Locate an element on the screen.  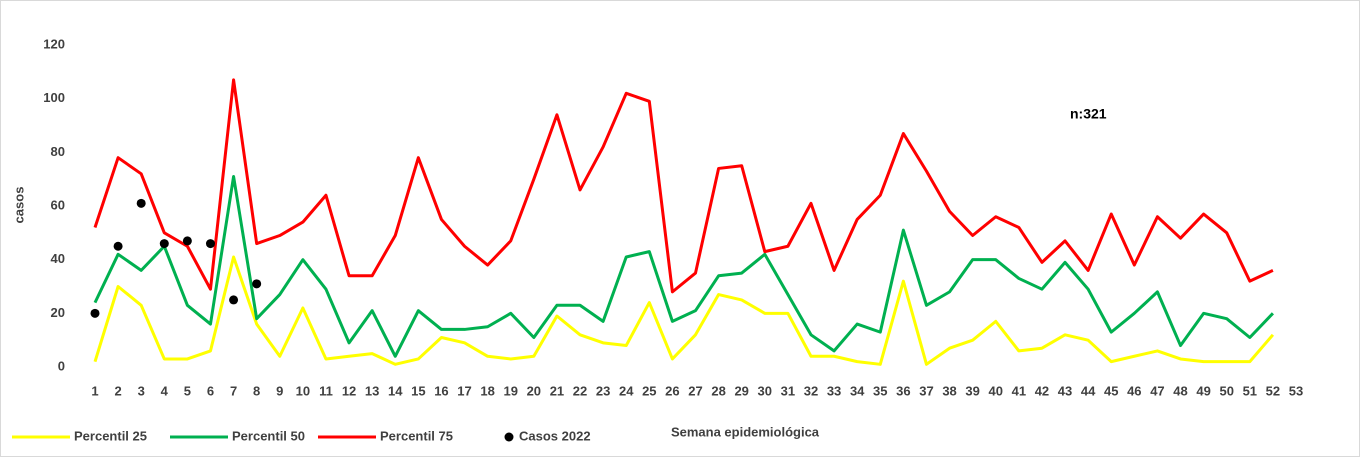
x-tick-label: 21 is located at coordinates (557, 390).